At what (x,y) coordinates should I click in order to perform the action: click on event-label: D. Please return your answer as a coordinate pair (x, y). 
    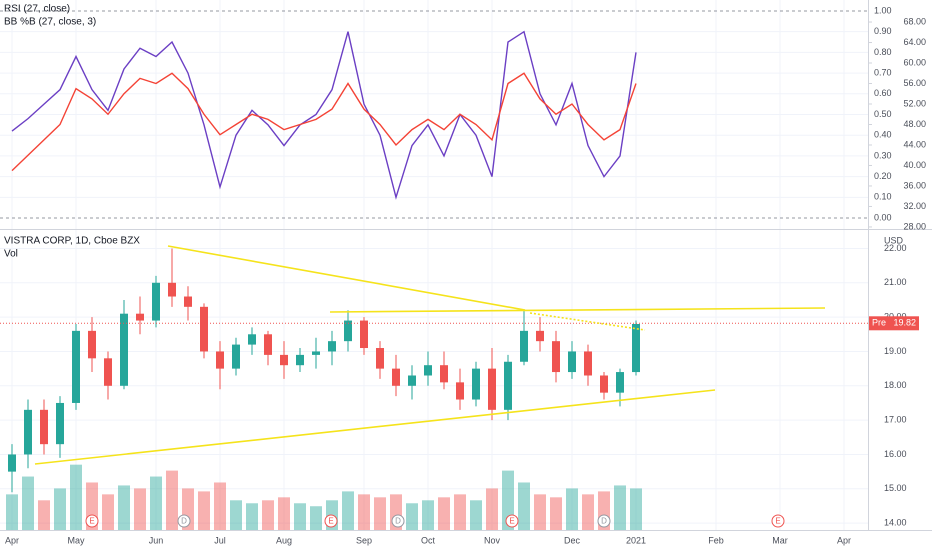
    Looking at the image, I should click on (604, 521).